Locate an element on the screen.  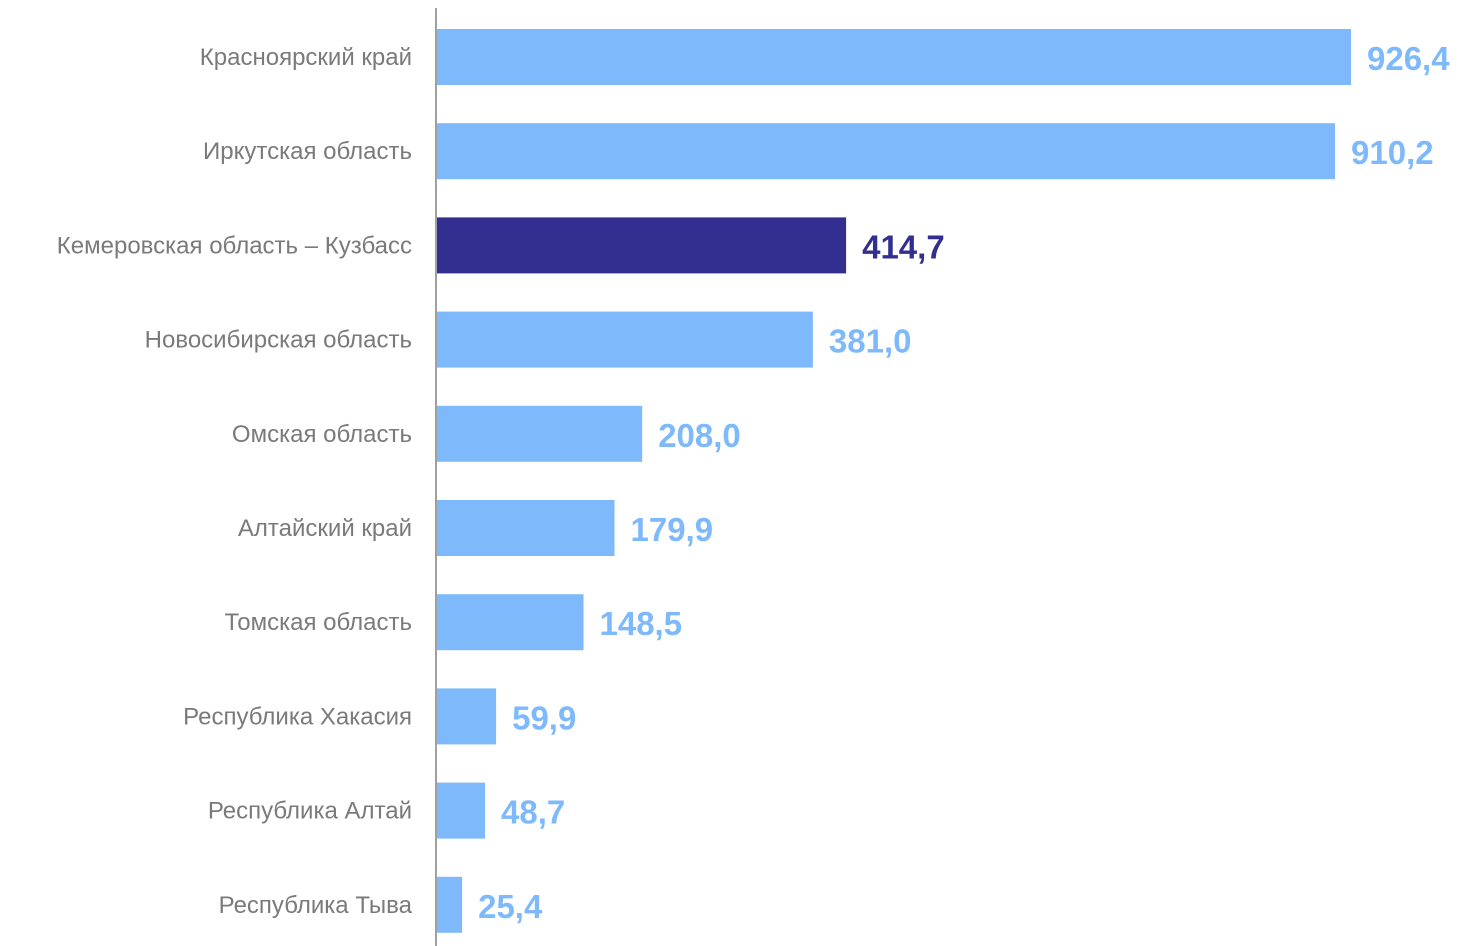
category-label-6: Алтайский край is located at coordinates (325, 528).